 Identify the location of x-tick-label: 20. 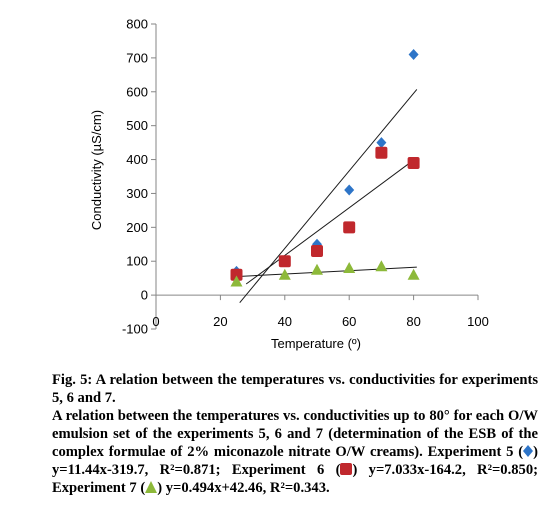
(220, 321).